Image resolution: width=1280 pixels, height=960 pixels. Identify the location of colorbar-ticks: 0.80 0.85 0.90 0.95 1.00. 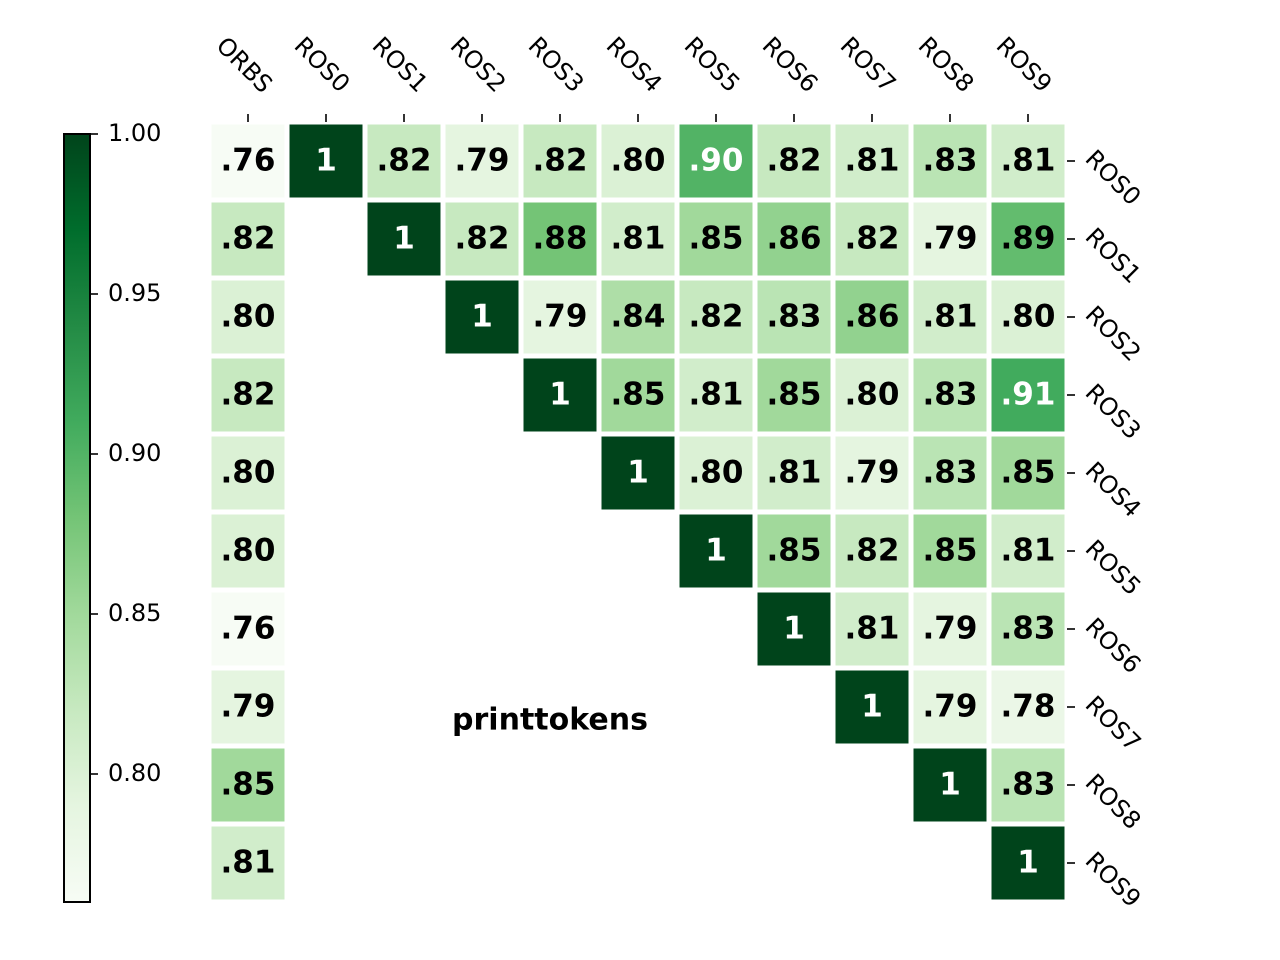
(125, 453).